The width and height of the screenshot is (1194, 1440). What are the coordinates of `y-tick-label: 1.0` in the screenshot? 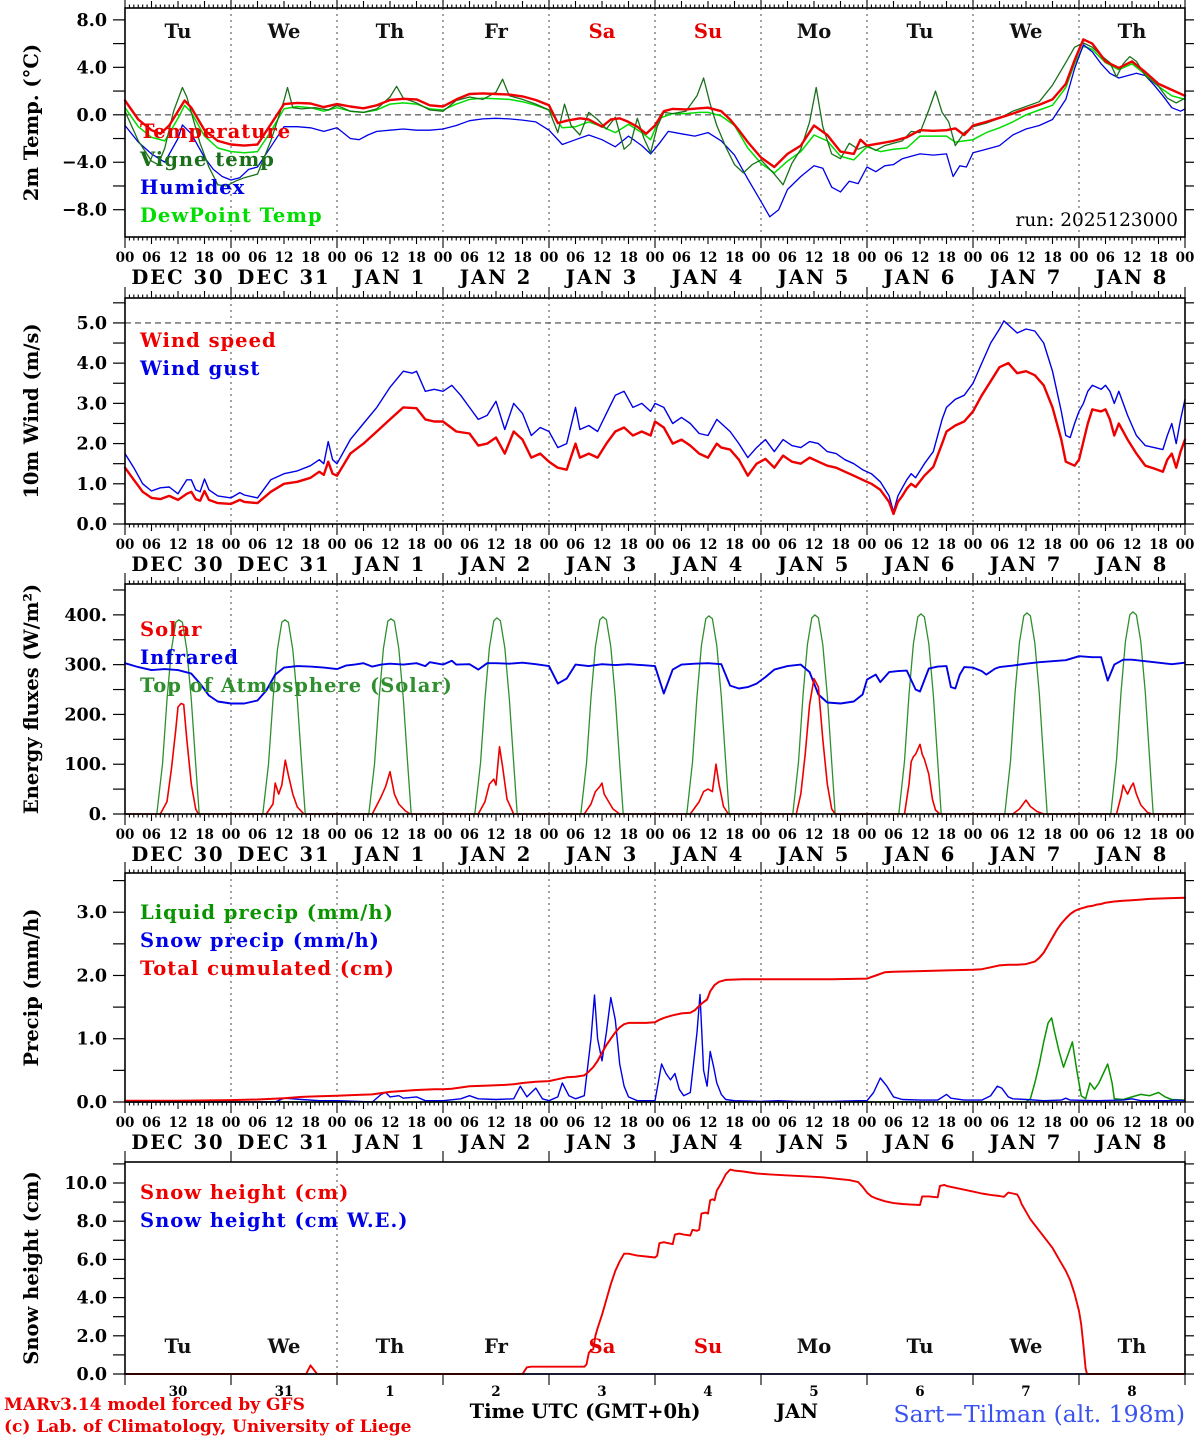 It's located at (92, 1040).